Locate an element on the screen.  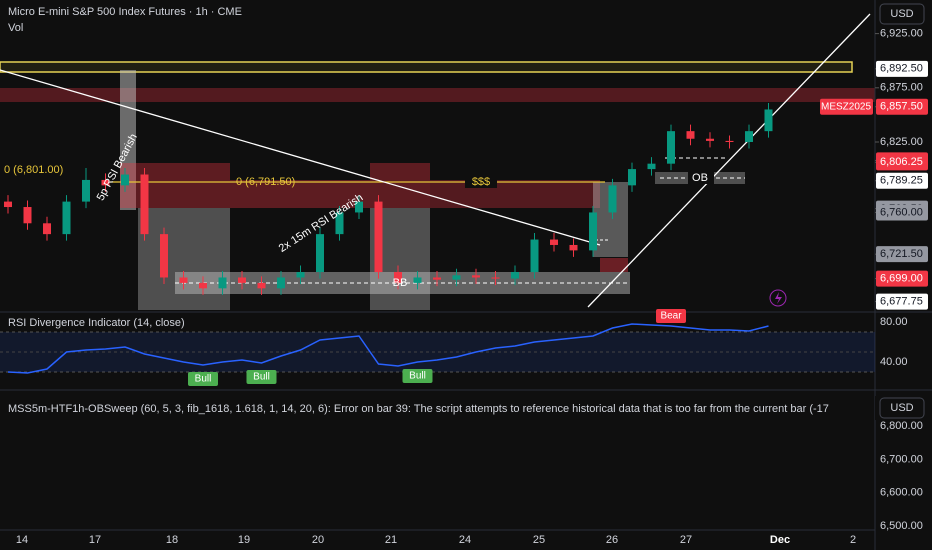
price-label: 6,760.00 is located at coordinates (901, 212).